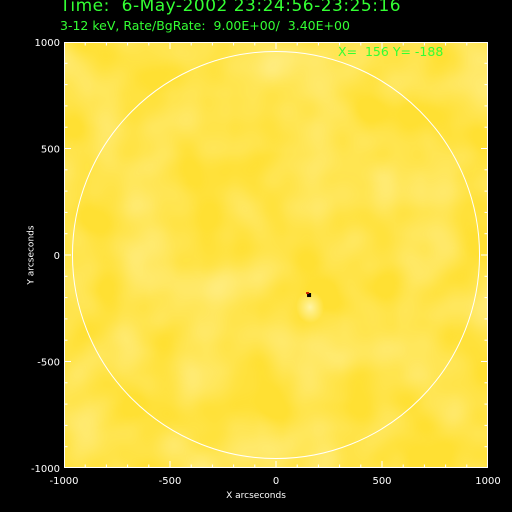  What do you see at coordinates (170, 481) in the screenshot?
I see `x-tick-label: -500` at bounding box center [170, 481].